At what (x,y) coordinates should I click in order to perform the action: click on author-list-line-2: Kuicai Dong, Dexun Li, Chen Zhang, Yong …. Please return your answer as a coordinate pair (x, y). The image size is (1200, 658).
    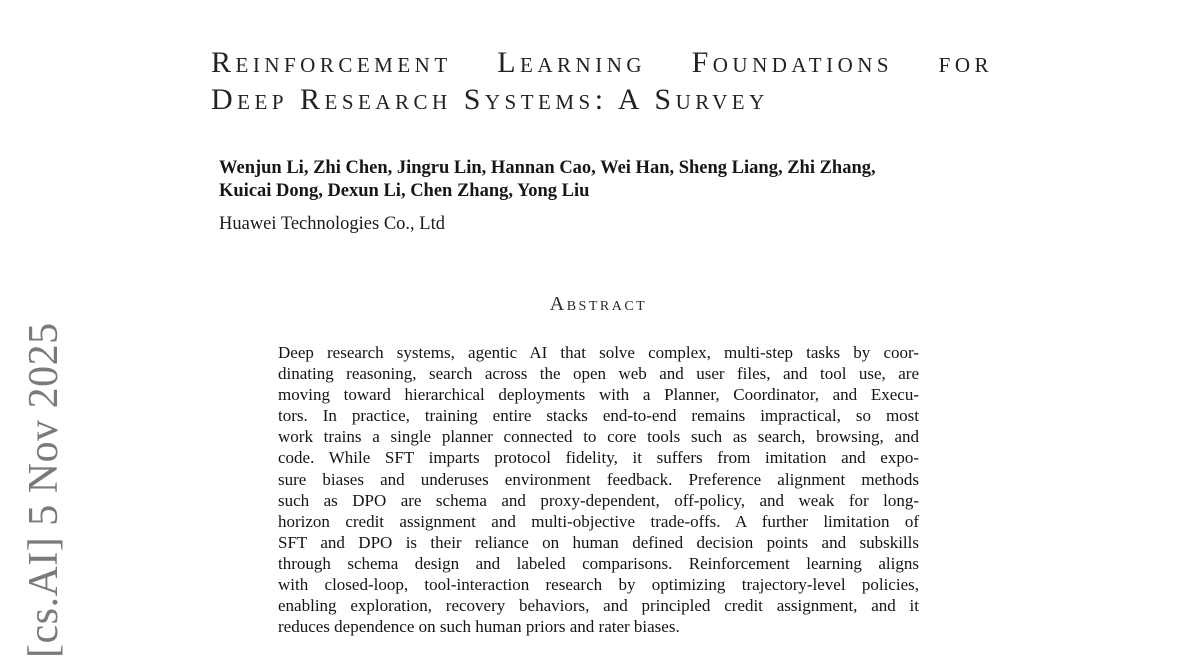
    Looking at the image, I should click on (404, 190).